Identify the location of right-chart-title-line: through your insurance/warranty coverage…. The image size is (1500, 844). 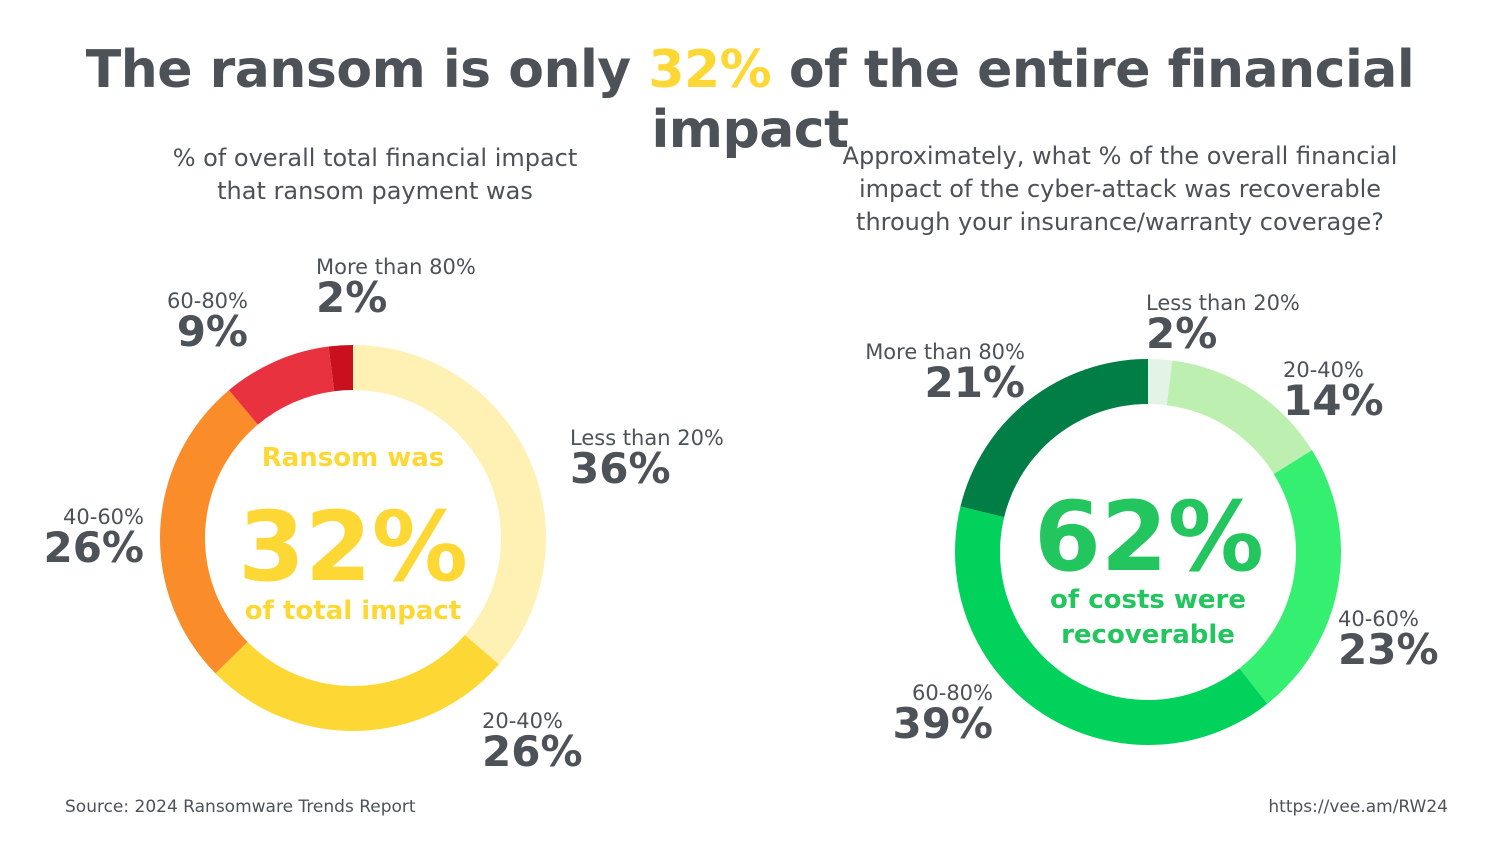
(1120, 222).